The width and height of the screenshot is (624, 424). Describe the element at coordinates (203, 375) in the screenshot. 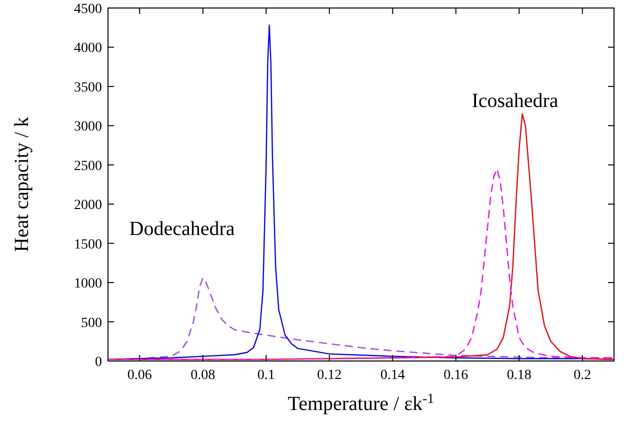

I see `x-tick-label: 0.08` at that location.